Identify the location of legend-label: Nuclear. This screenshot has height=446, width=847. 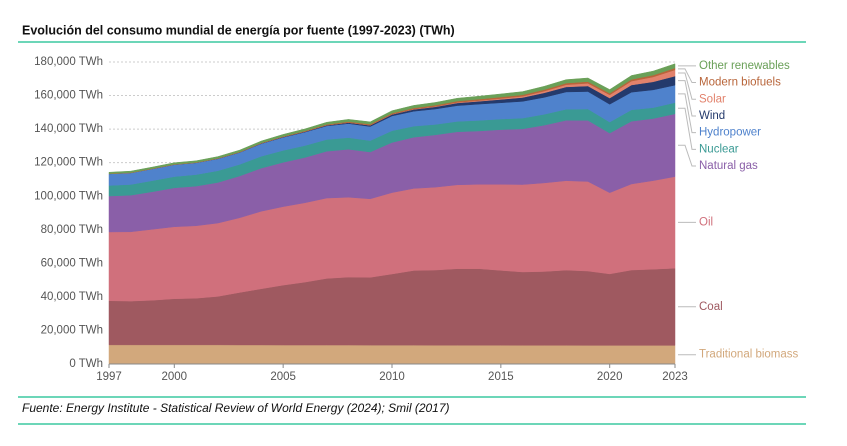
(719, 149).